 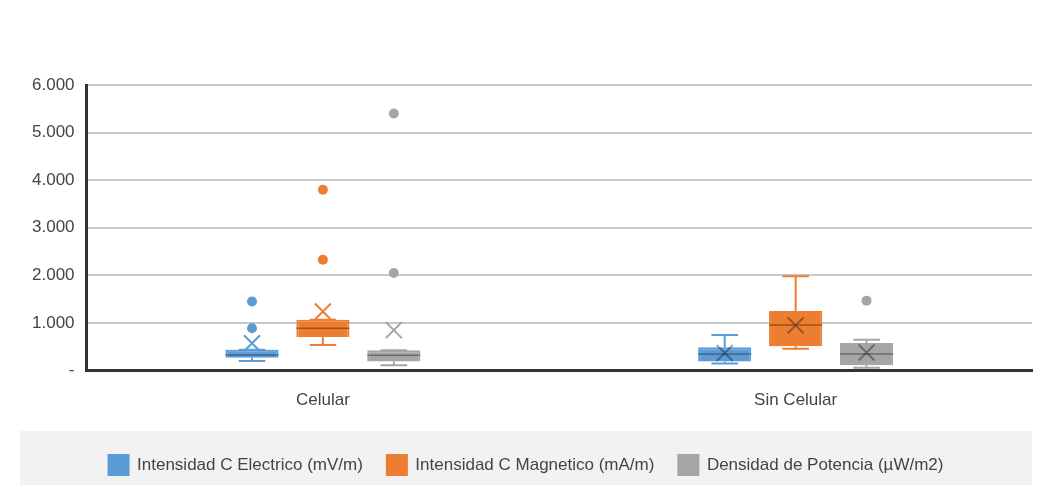 What do you see at coordinates (796, 400) in the screenshot?
I see `x-tick-label: Sin Celular` at bounding box center [796, 400].